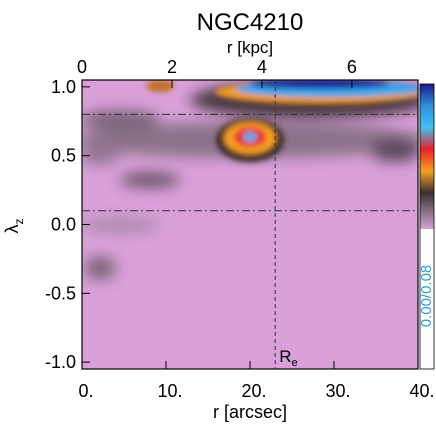 This screenshot has height=441, width=436. Describe the element at coordinates (169, 391) in the screenshot. I see `x-tick-label: 10.` at that location.